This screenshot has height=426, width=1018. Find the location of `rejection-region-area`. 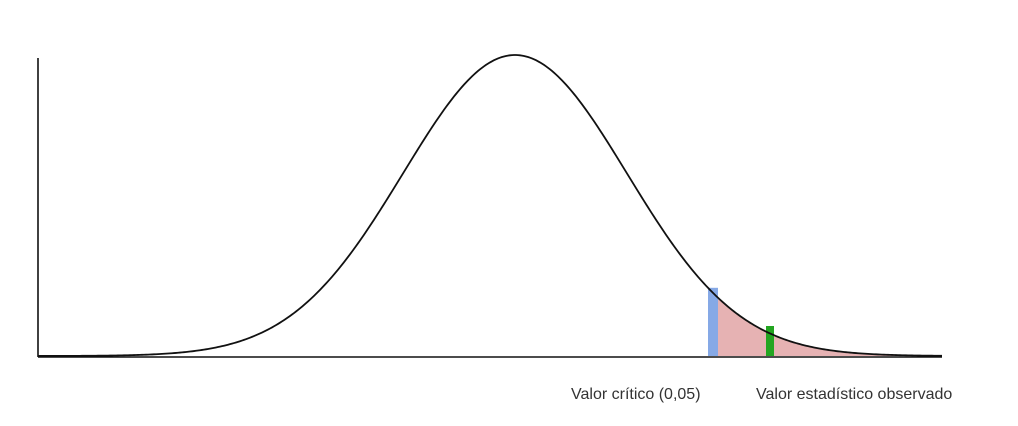

rejection-region-area is located at coordinates (825, 321).